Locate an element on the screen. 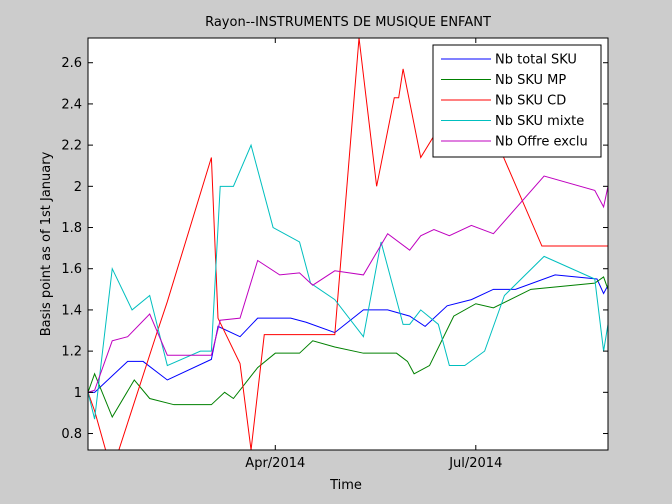 The image size is (672, 504). legend-label: Nb SKU mixte is located at coordinates (539, 121).